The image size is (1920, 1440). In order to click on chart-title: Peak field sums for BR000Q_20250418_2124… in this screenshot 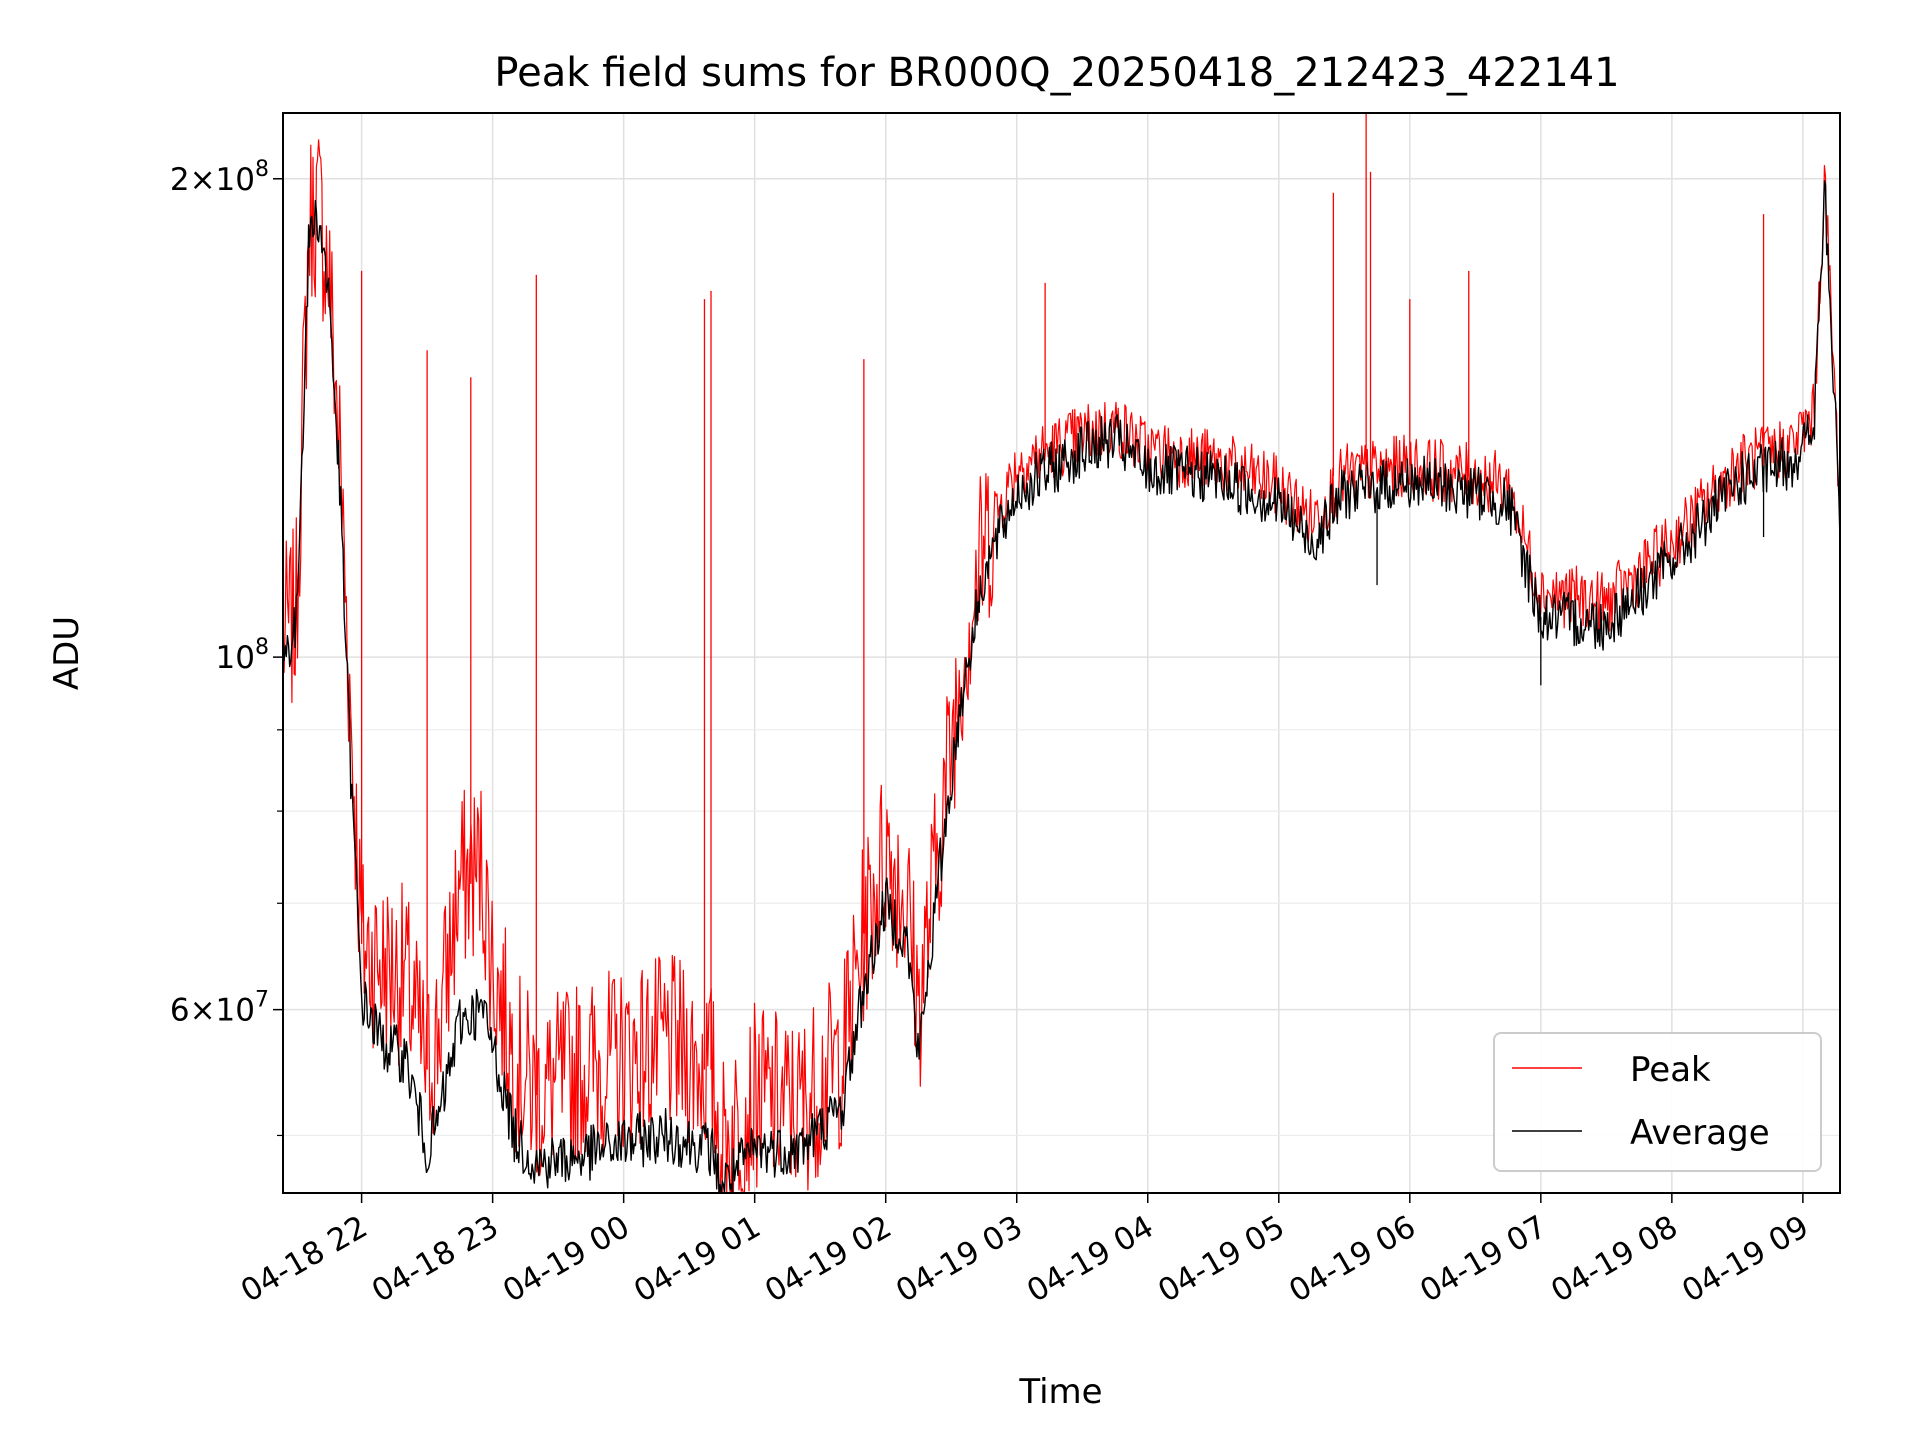, I will do `click(1056, 73)`.